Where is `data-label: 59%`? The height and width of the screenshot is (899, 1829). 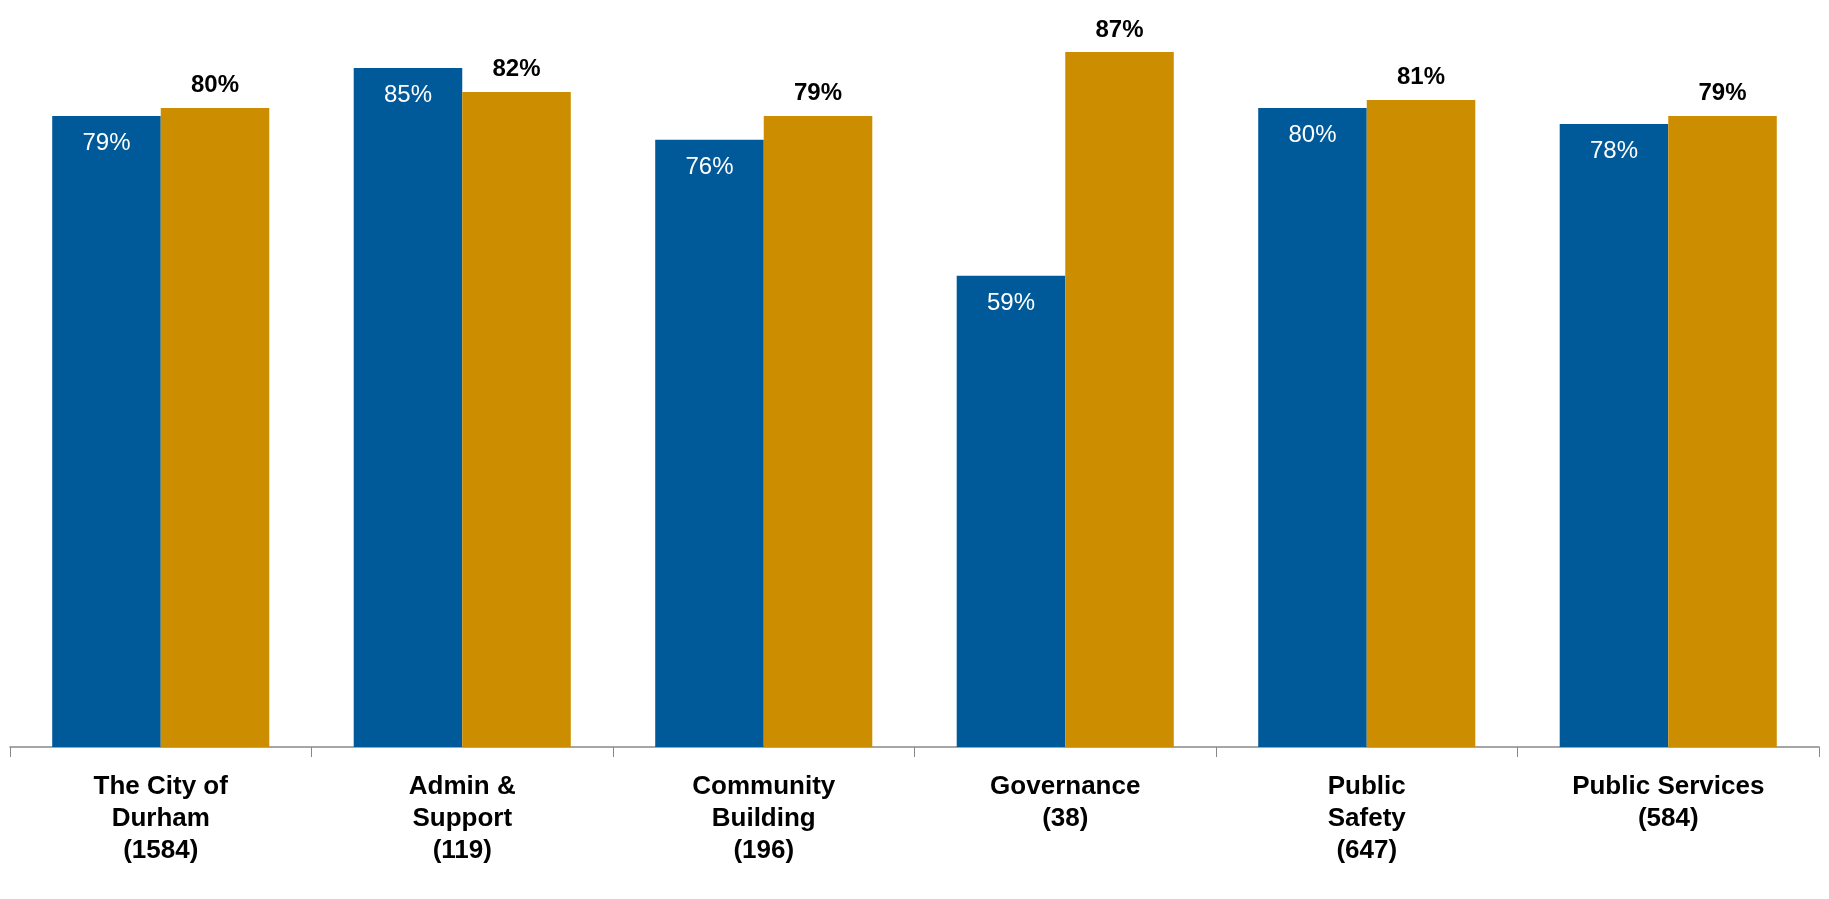
data-label: 59% is located at coordinates (1010, 302).